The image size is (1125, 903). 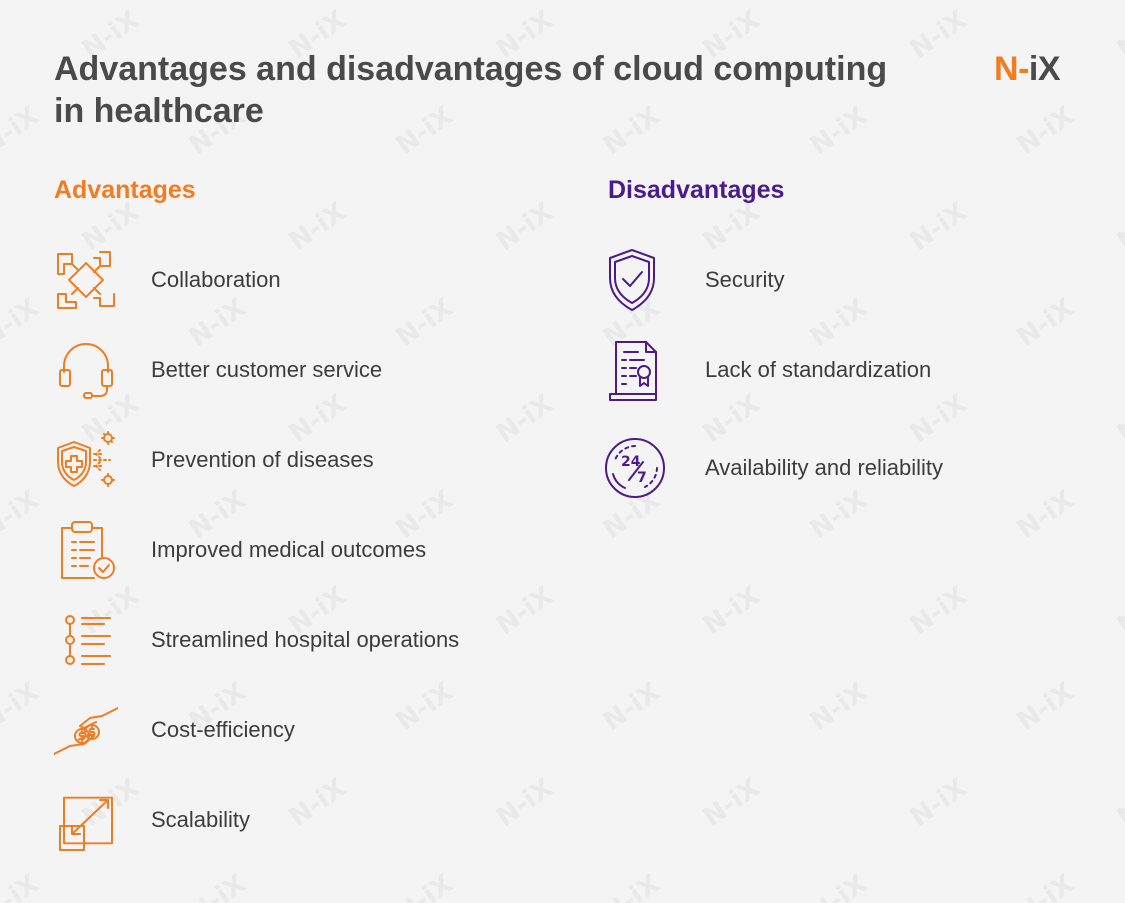 I want to click on disadvantage-item-standardization: Lack of standardization, so click(x=769, y=370).